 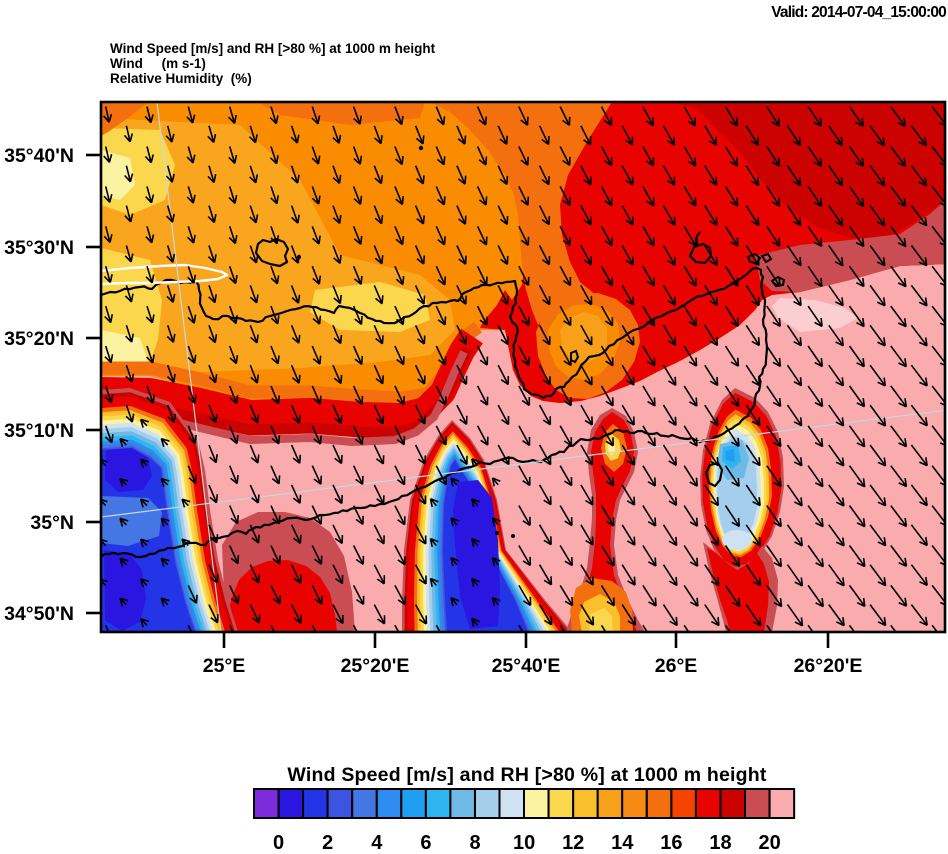 I want to click on svg-text: 6, so click(x=425, y=843).